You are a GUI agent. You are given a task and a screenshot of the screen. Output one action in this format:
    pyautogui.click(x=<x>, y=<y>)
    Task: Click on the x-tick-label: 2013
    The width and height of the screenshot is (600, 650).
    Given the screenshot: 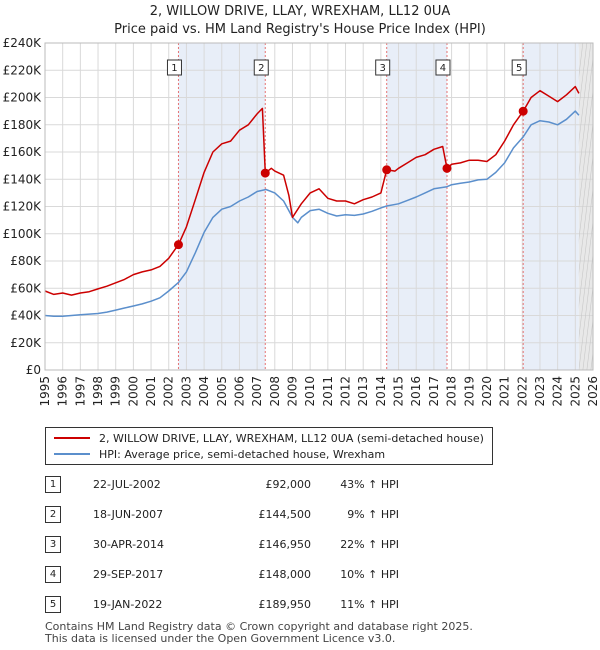 What is the action you would take?
    pyautogui.click(x=363, y=391)
    